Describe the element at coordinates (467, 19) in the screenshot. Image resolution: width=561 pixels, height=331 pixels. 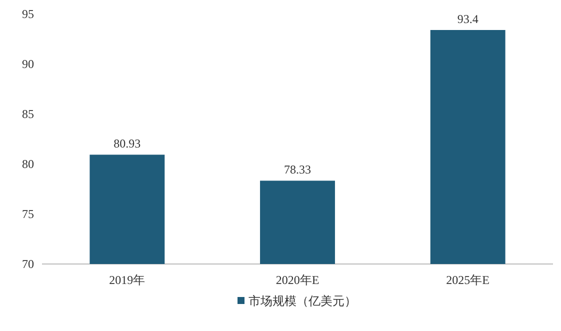
I see `data-label: 93.4` at that location.